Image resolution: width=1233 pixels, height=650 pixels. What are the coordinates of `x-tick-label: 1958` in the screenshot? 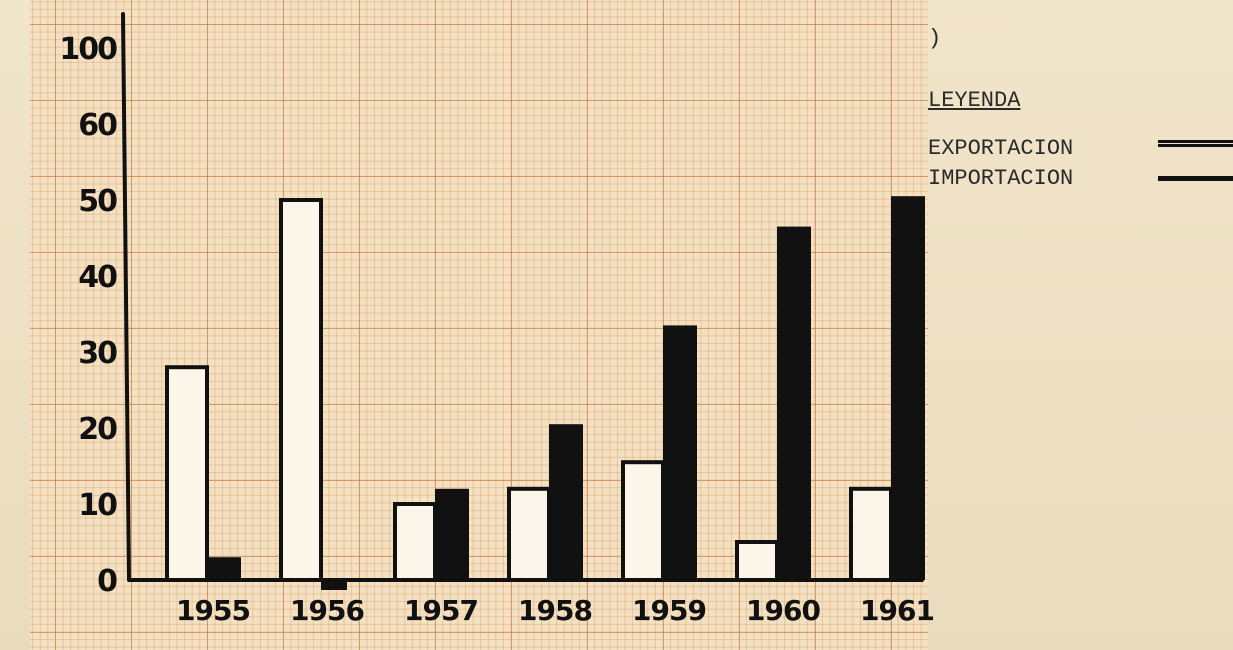 It's located at (555, 610).